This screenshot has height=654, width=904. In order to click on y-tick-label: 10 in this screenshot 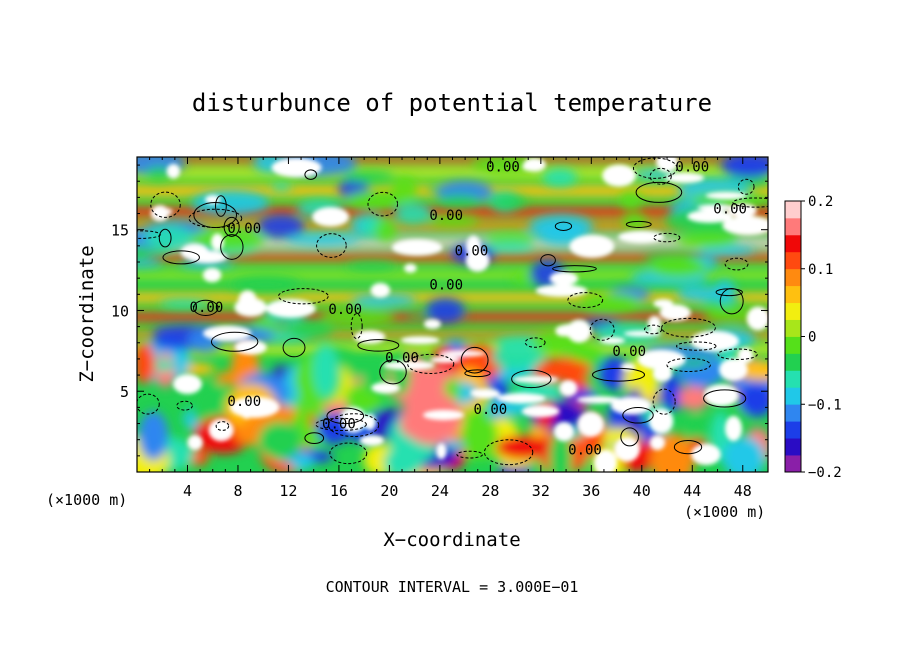, I will do `click(120, 311)`.